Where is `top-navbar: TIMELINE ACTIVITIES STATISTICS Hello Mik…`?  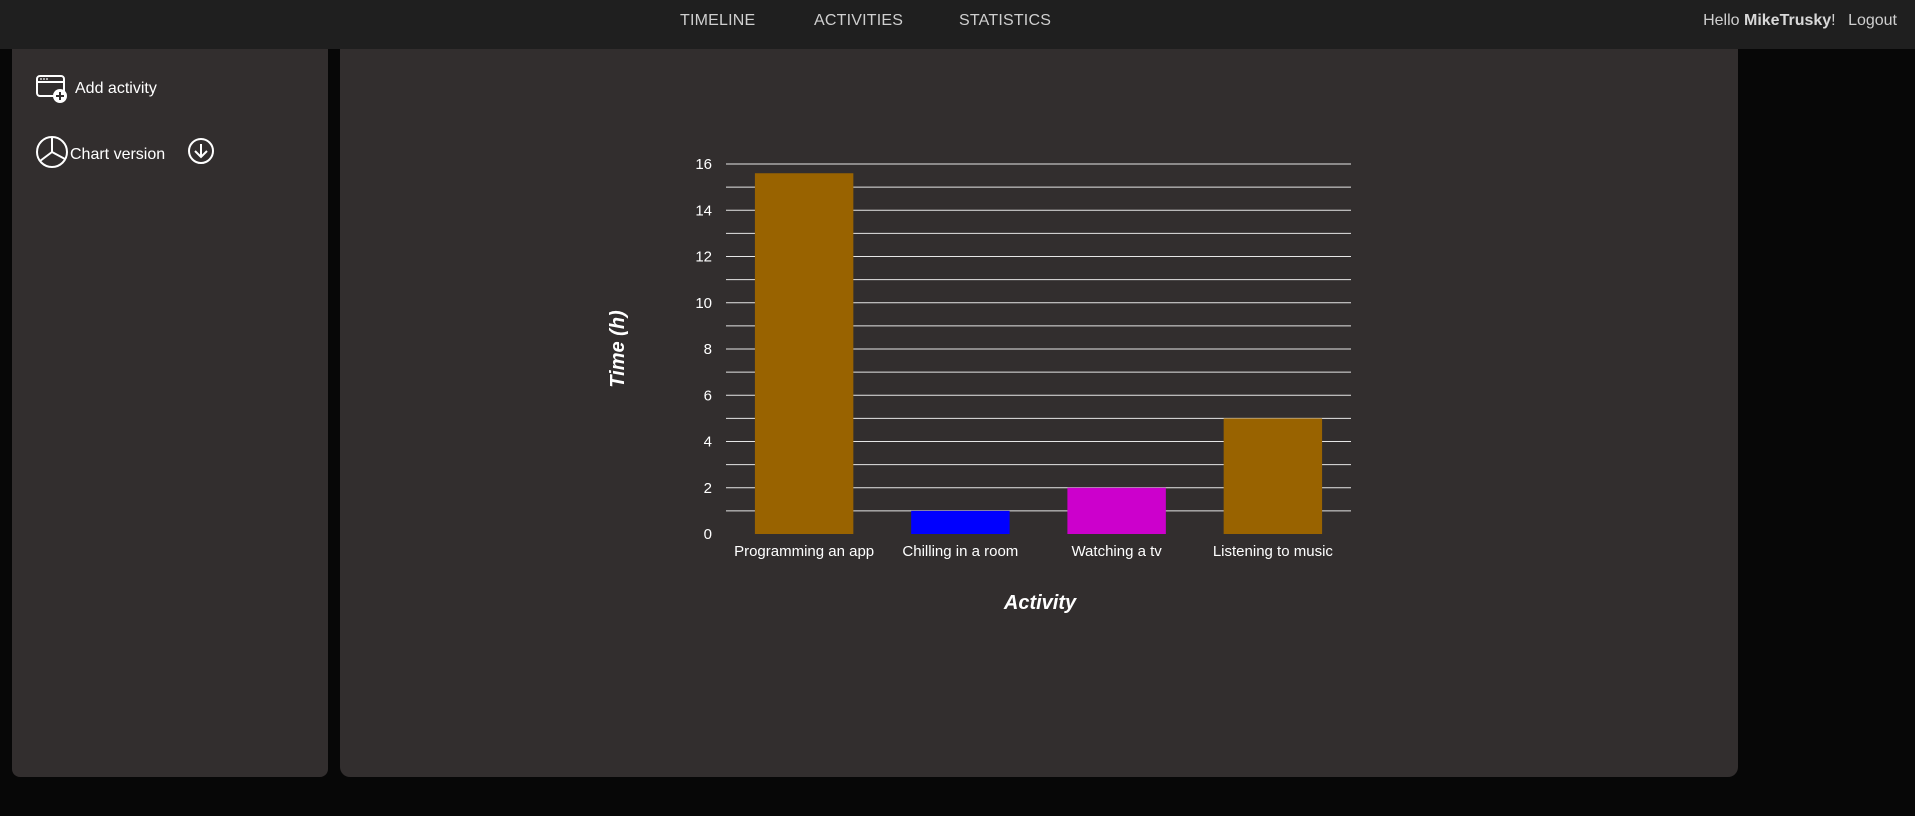
top-navbar: TIMELINE ACTIVITIES STATISTICS Hello Mik… is located at coordinates (957, 24).